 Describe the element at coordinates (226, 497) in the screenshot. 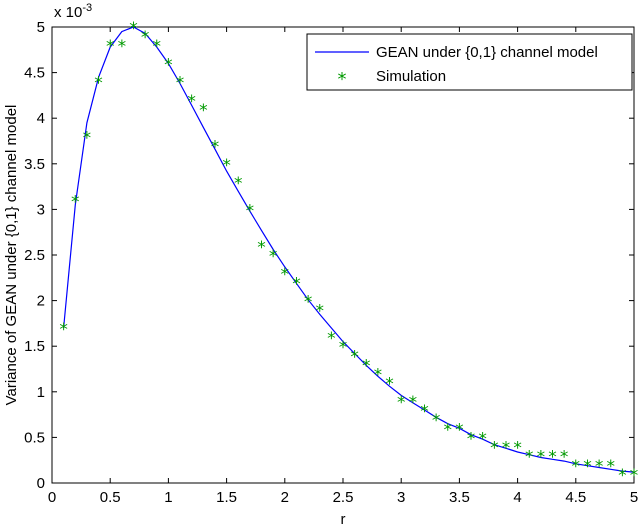

I see `x-tick-label: 1.5` at that location.